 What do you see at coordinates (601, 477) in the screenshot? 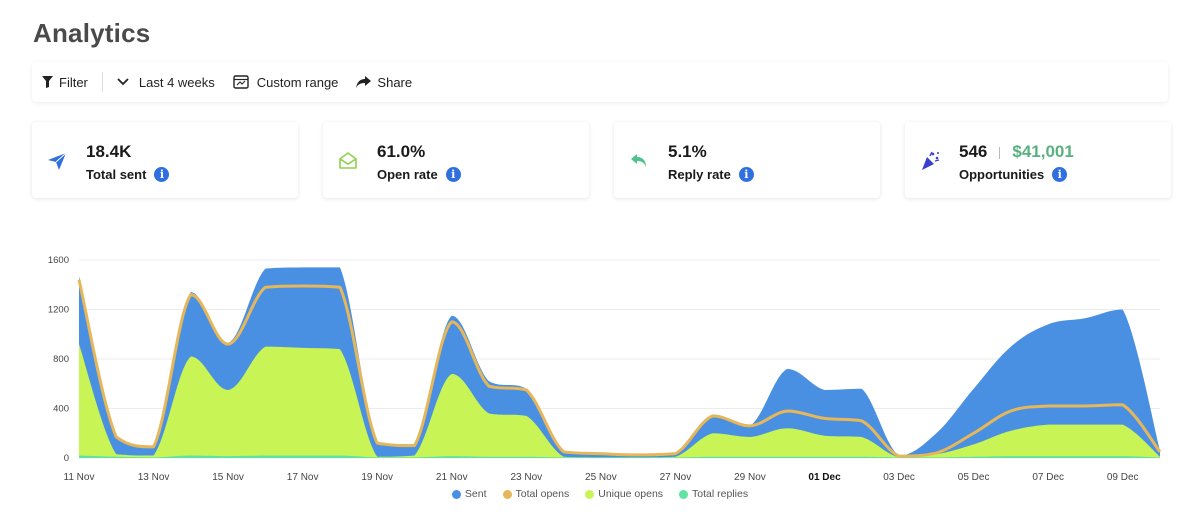
I see `x-tick-label: 25 Nov` at bounding box center [601, 477].